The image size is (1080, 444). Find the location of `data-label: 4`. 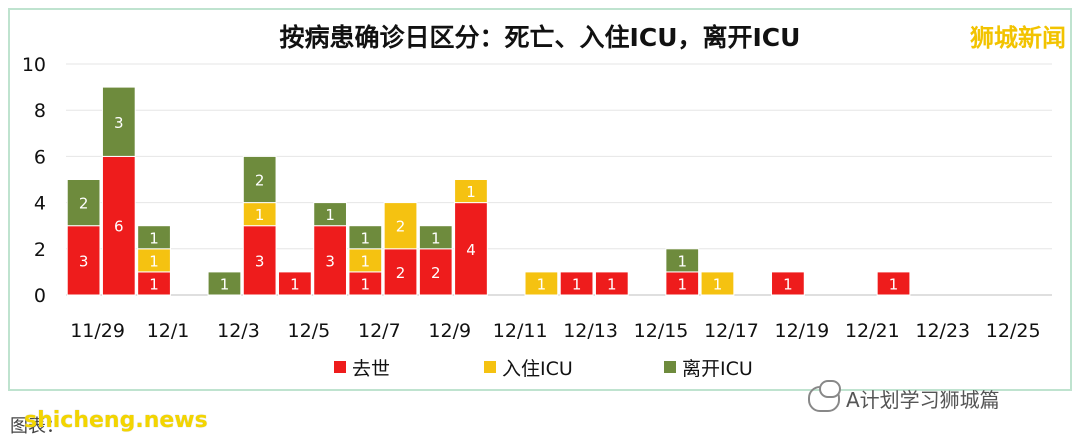

data-label: 4 is located at coordinates (471, 250).